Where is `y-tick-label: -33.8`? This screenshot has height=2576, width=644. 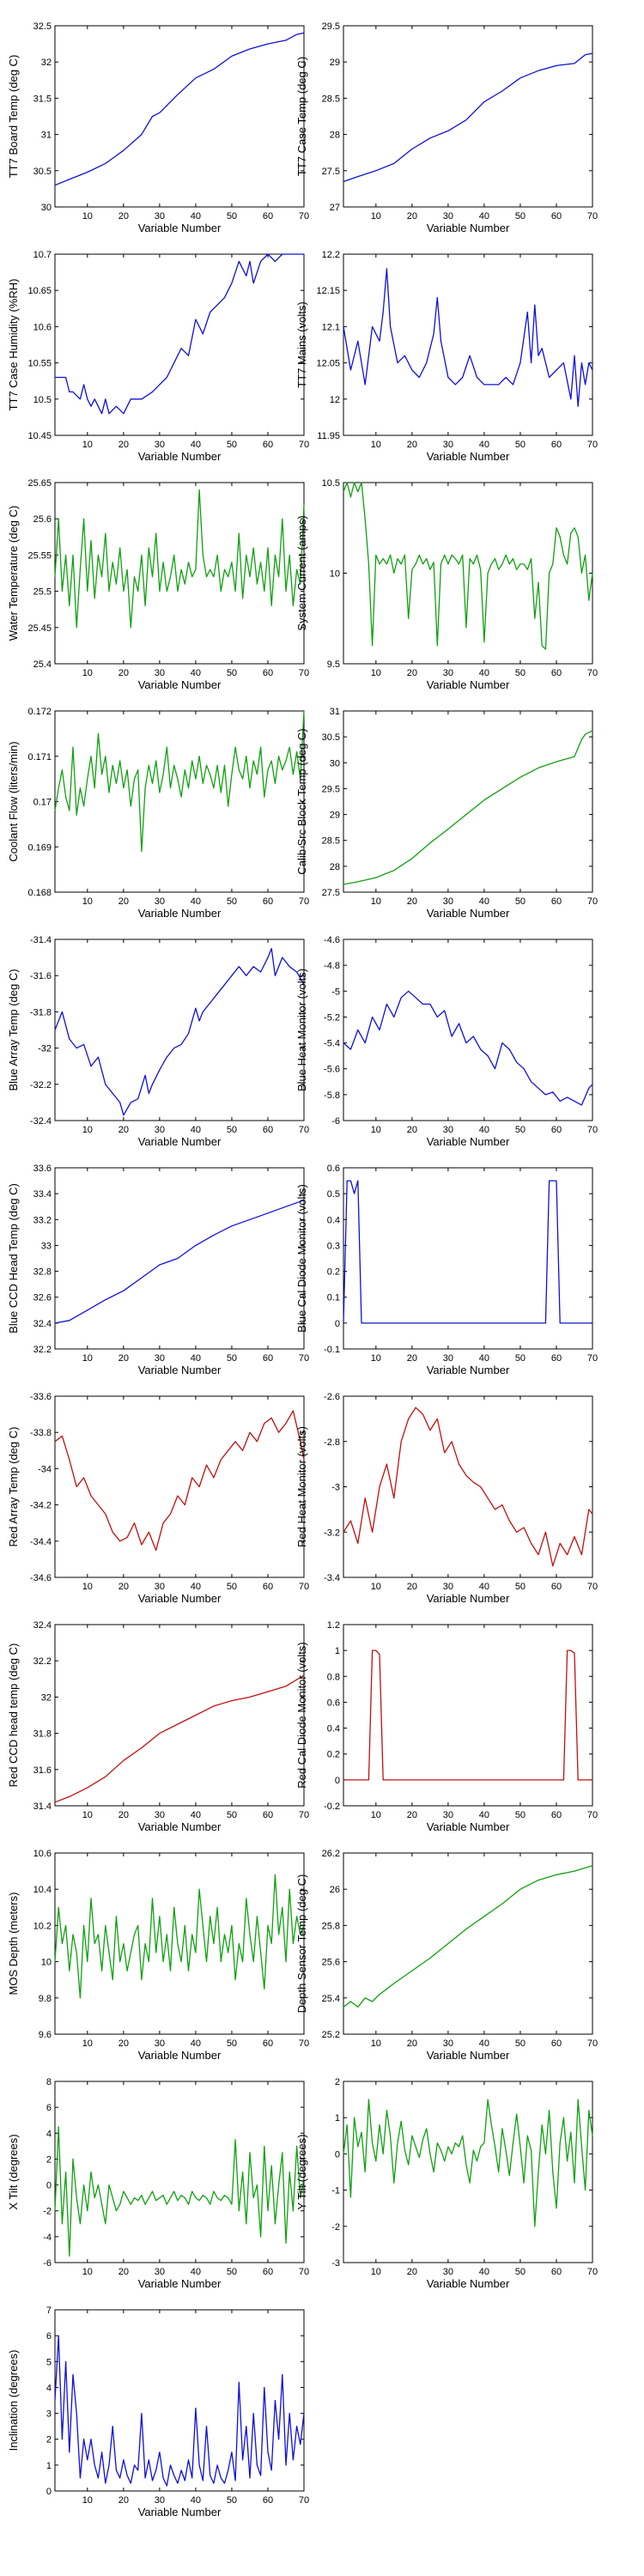
y-tick-label: -33.8 is located at coordinates (41, 1433).